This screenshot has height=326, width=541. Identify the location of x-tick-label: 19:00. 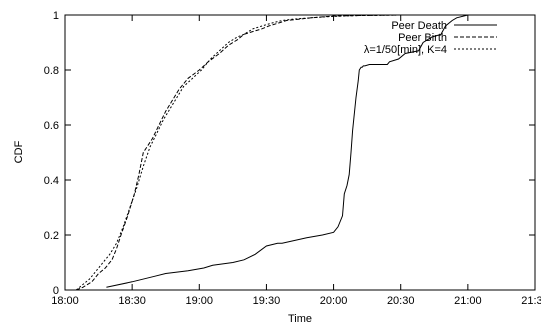
(200, 301).